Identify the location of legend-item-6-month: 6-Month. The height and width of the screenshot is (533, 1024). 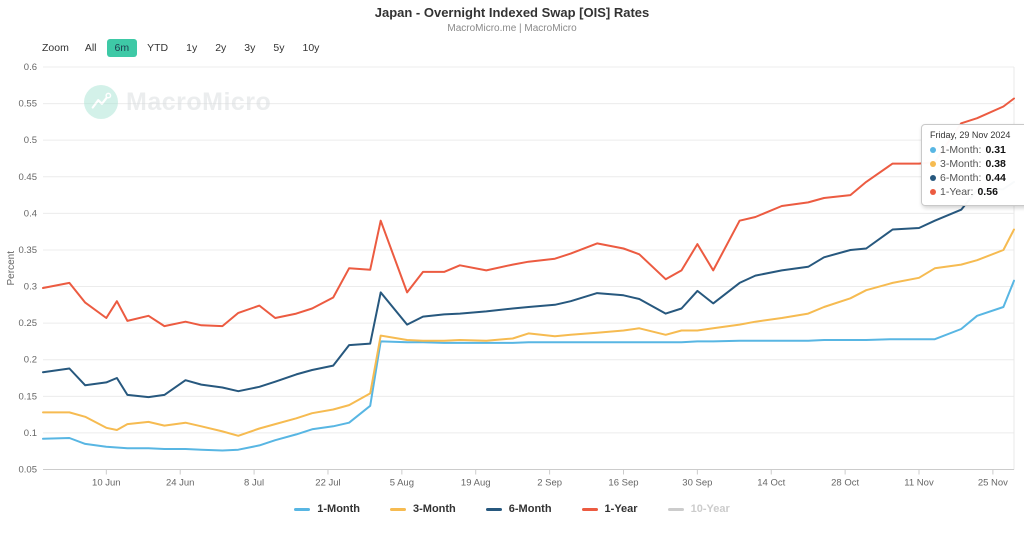
(518, 509).